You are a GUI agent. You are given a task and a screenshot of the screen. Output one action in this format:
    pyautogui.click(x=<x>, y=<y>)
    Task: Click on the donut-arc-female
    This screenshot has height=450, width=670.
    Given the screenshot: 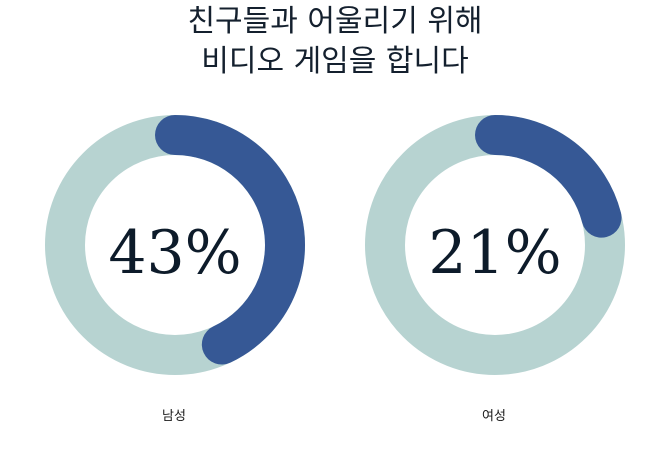 What is the action you would take?
    pyautogui.click(x=548, y=176)
    